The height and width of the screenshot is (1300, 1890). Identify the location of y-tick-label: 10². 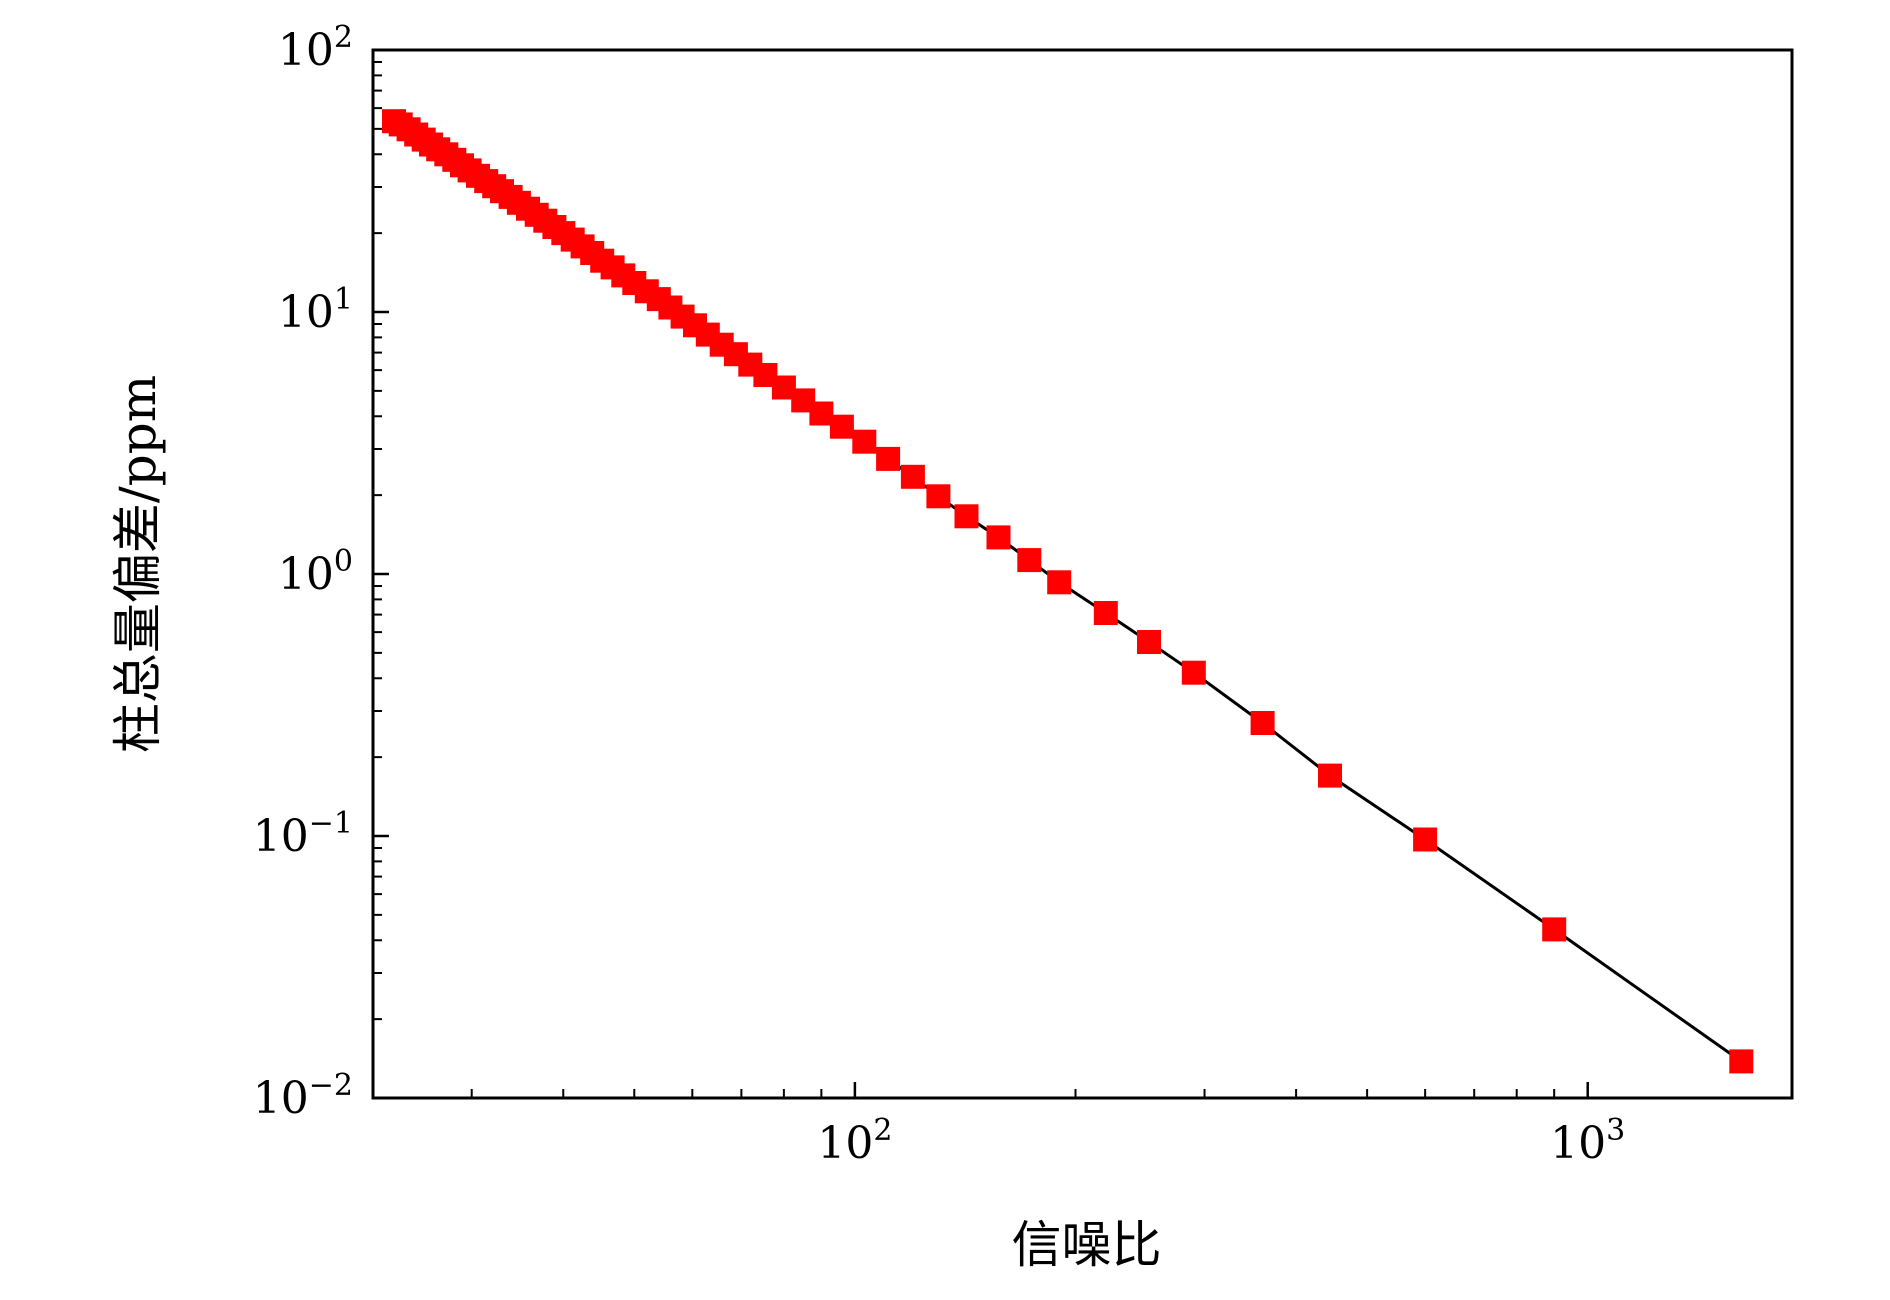
(315, 48).